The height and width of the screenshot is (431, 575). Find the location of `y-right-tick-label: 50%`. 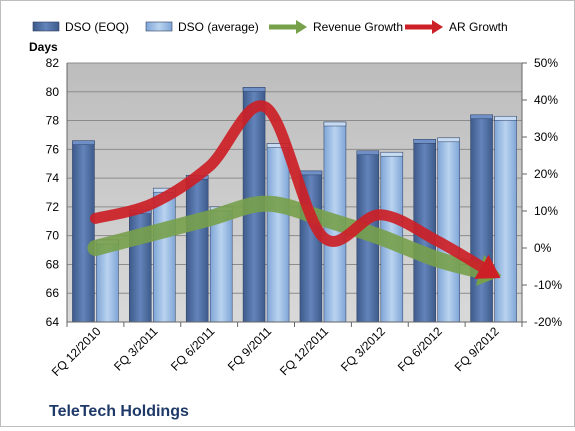

y-right-tick-label: 50% is located at coordinates (546, 63).